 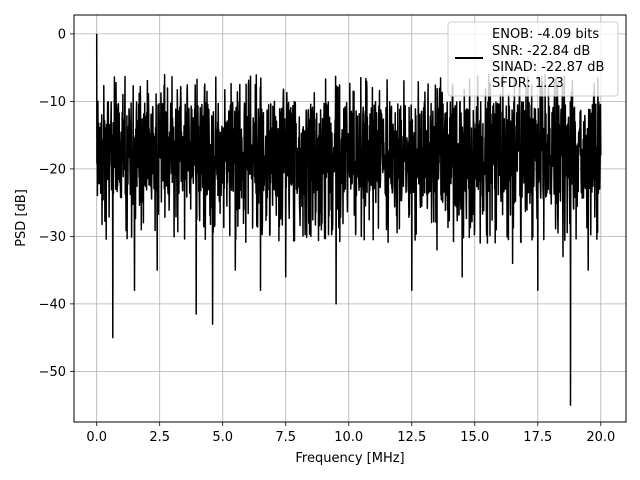 What do you see at coordinates (222, 437) in the screenshot?
I see `x-tick-label: 5.0` at bounding box center [222, 437].